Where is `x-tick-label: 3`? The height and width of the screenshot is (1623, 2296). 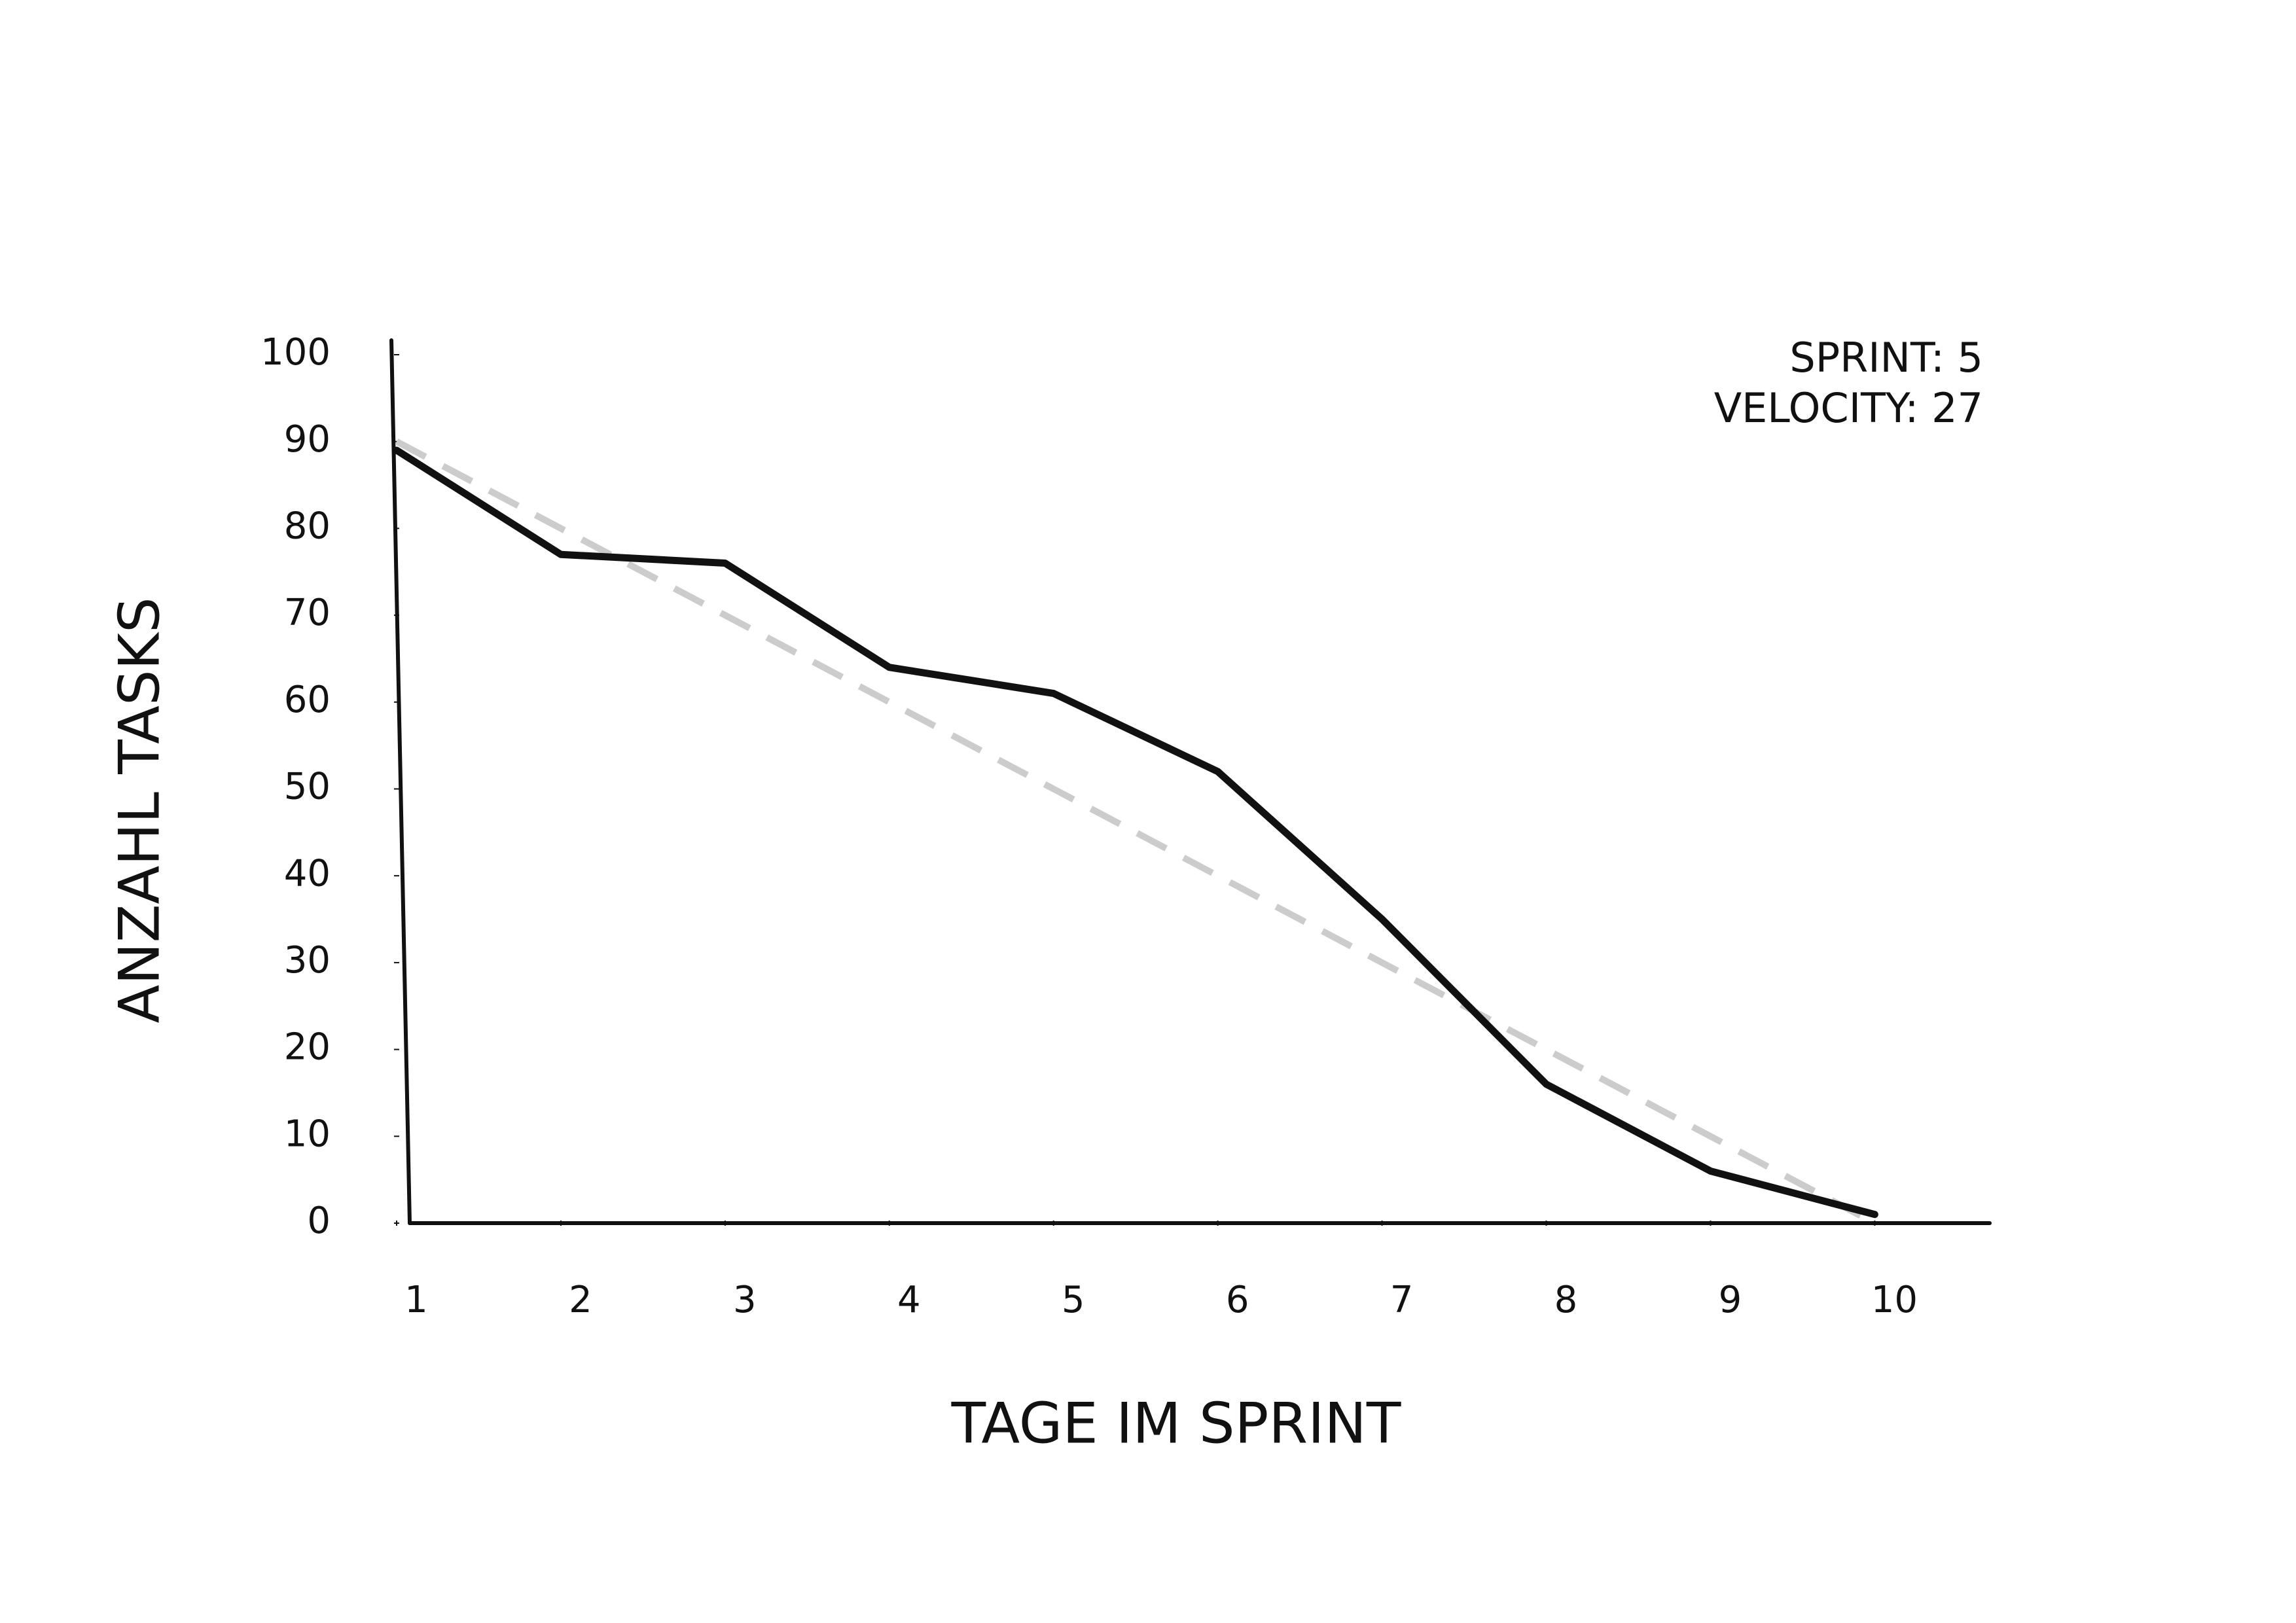 x-tick-label: 3 is located at coordinates (745, 1300).